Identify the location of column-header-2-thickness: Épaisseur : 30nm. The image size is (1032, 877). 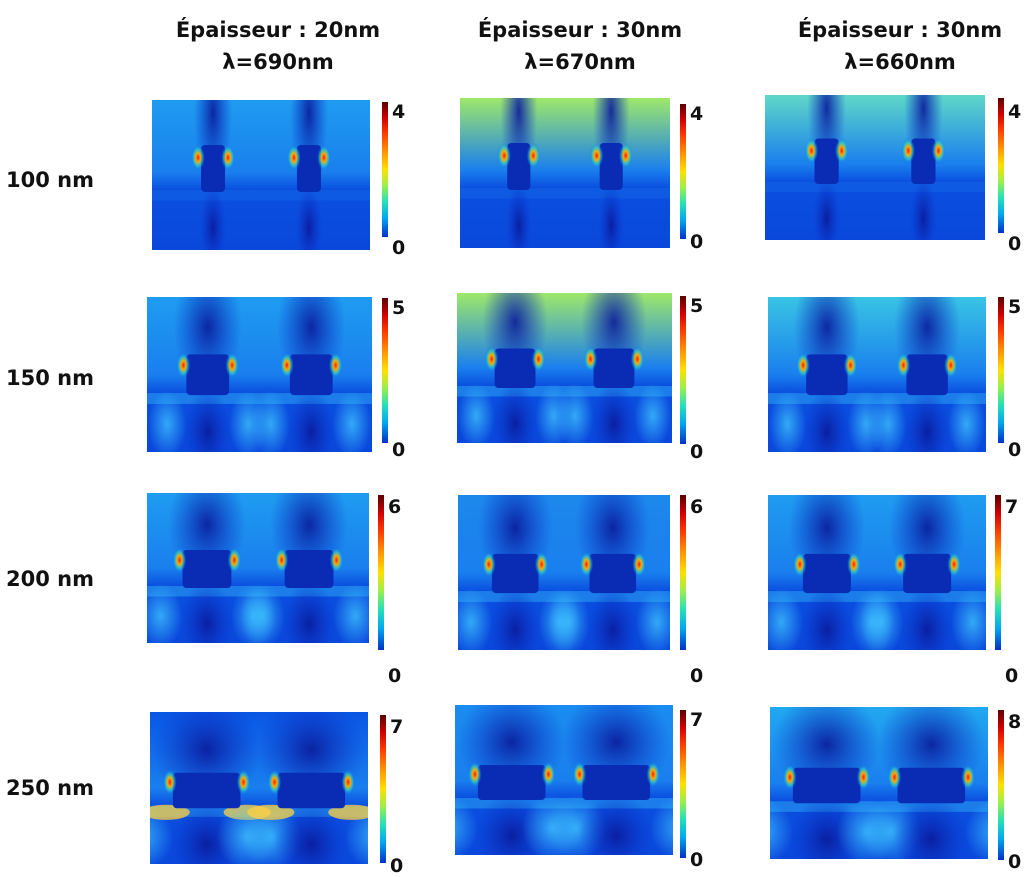
(580, 30).